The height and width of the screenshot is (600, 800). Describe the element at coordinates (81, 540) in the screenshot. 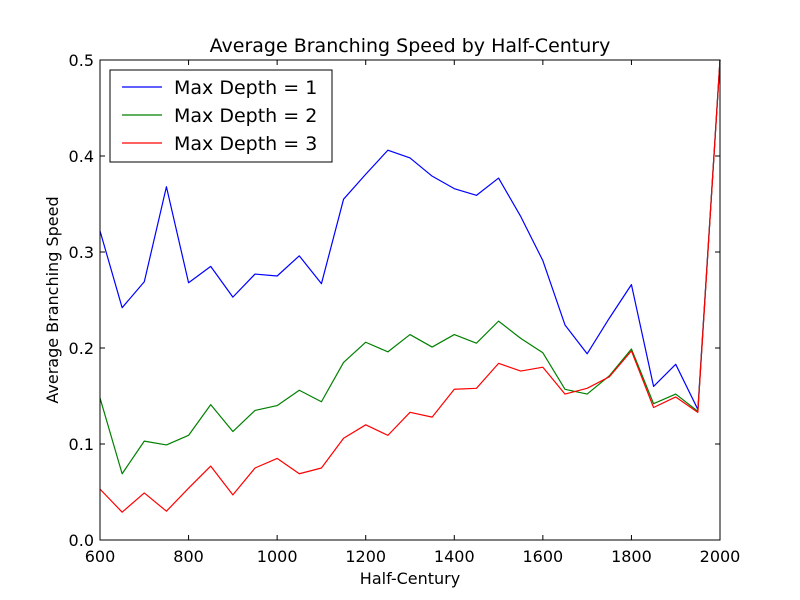

I see `y-tick-label: 0.0` at that location.